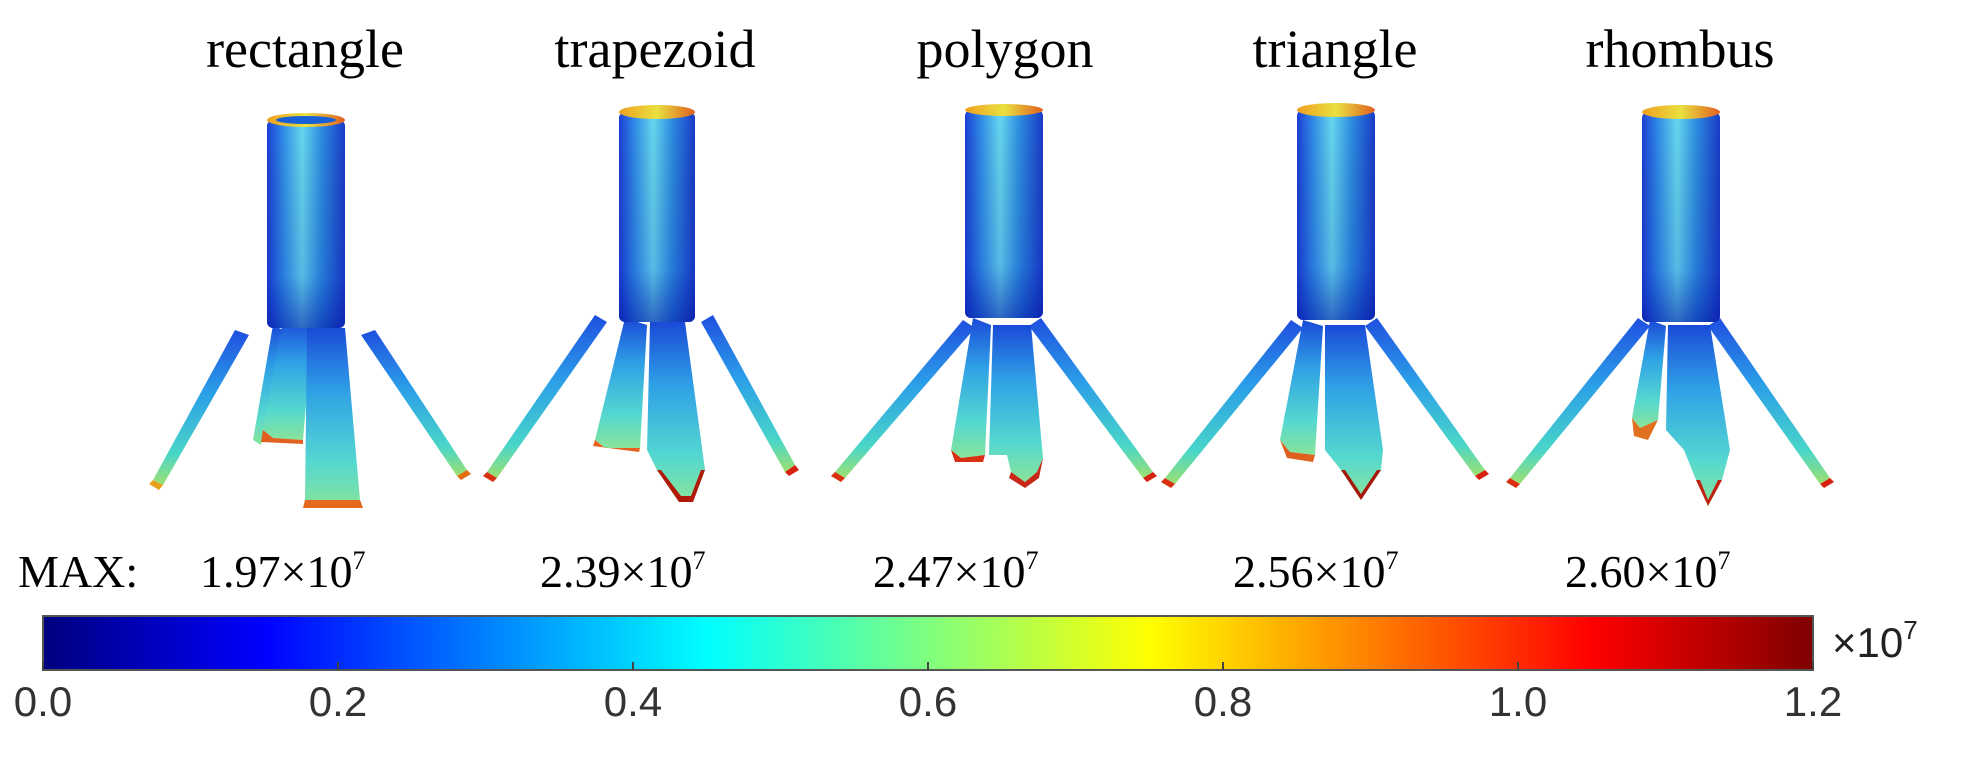 The width and height of the screenshot is (1970, 779). What do you see at coordinates (928, 701) in the screenshot?
I see `colorbar-tick: 0.6` at bounding box center [928, 701].